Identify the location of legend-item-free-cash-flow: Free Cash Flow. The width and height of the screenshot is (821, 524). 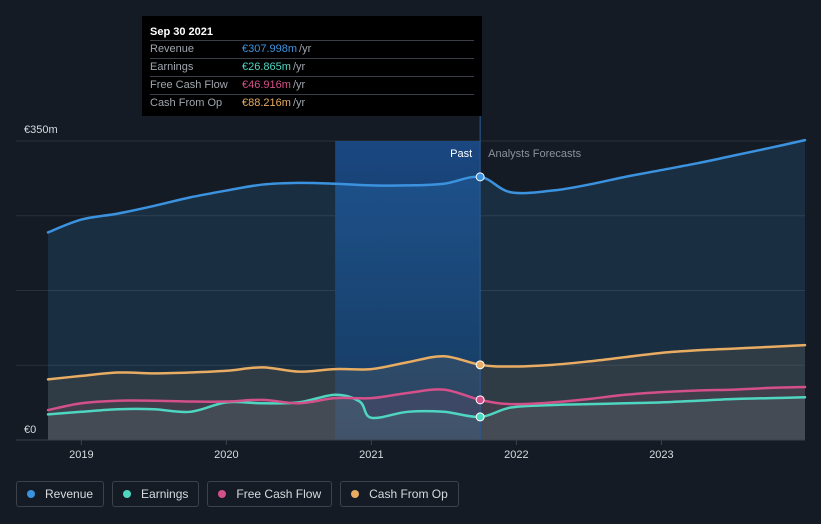
(270, 494).